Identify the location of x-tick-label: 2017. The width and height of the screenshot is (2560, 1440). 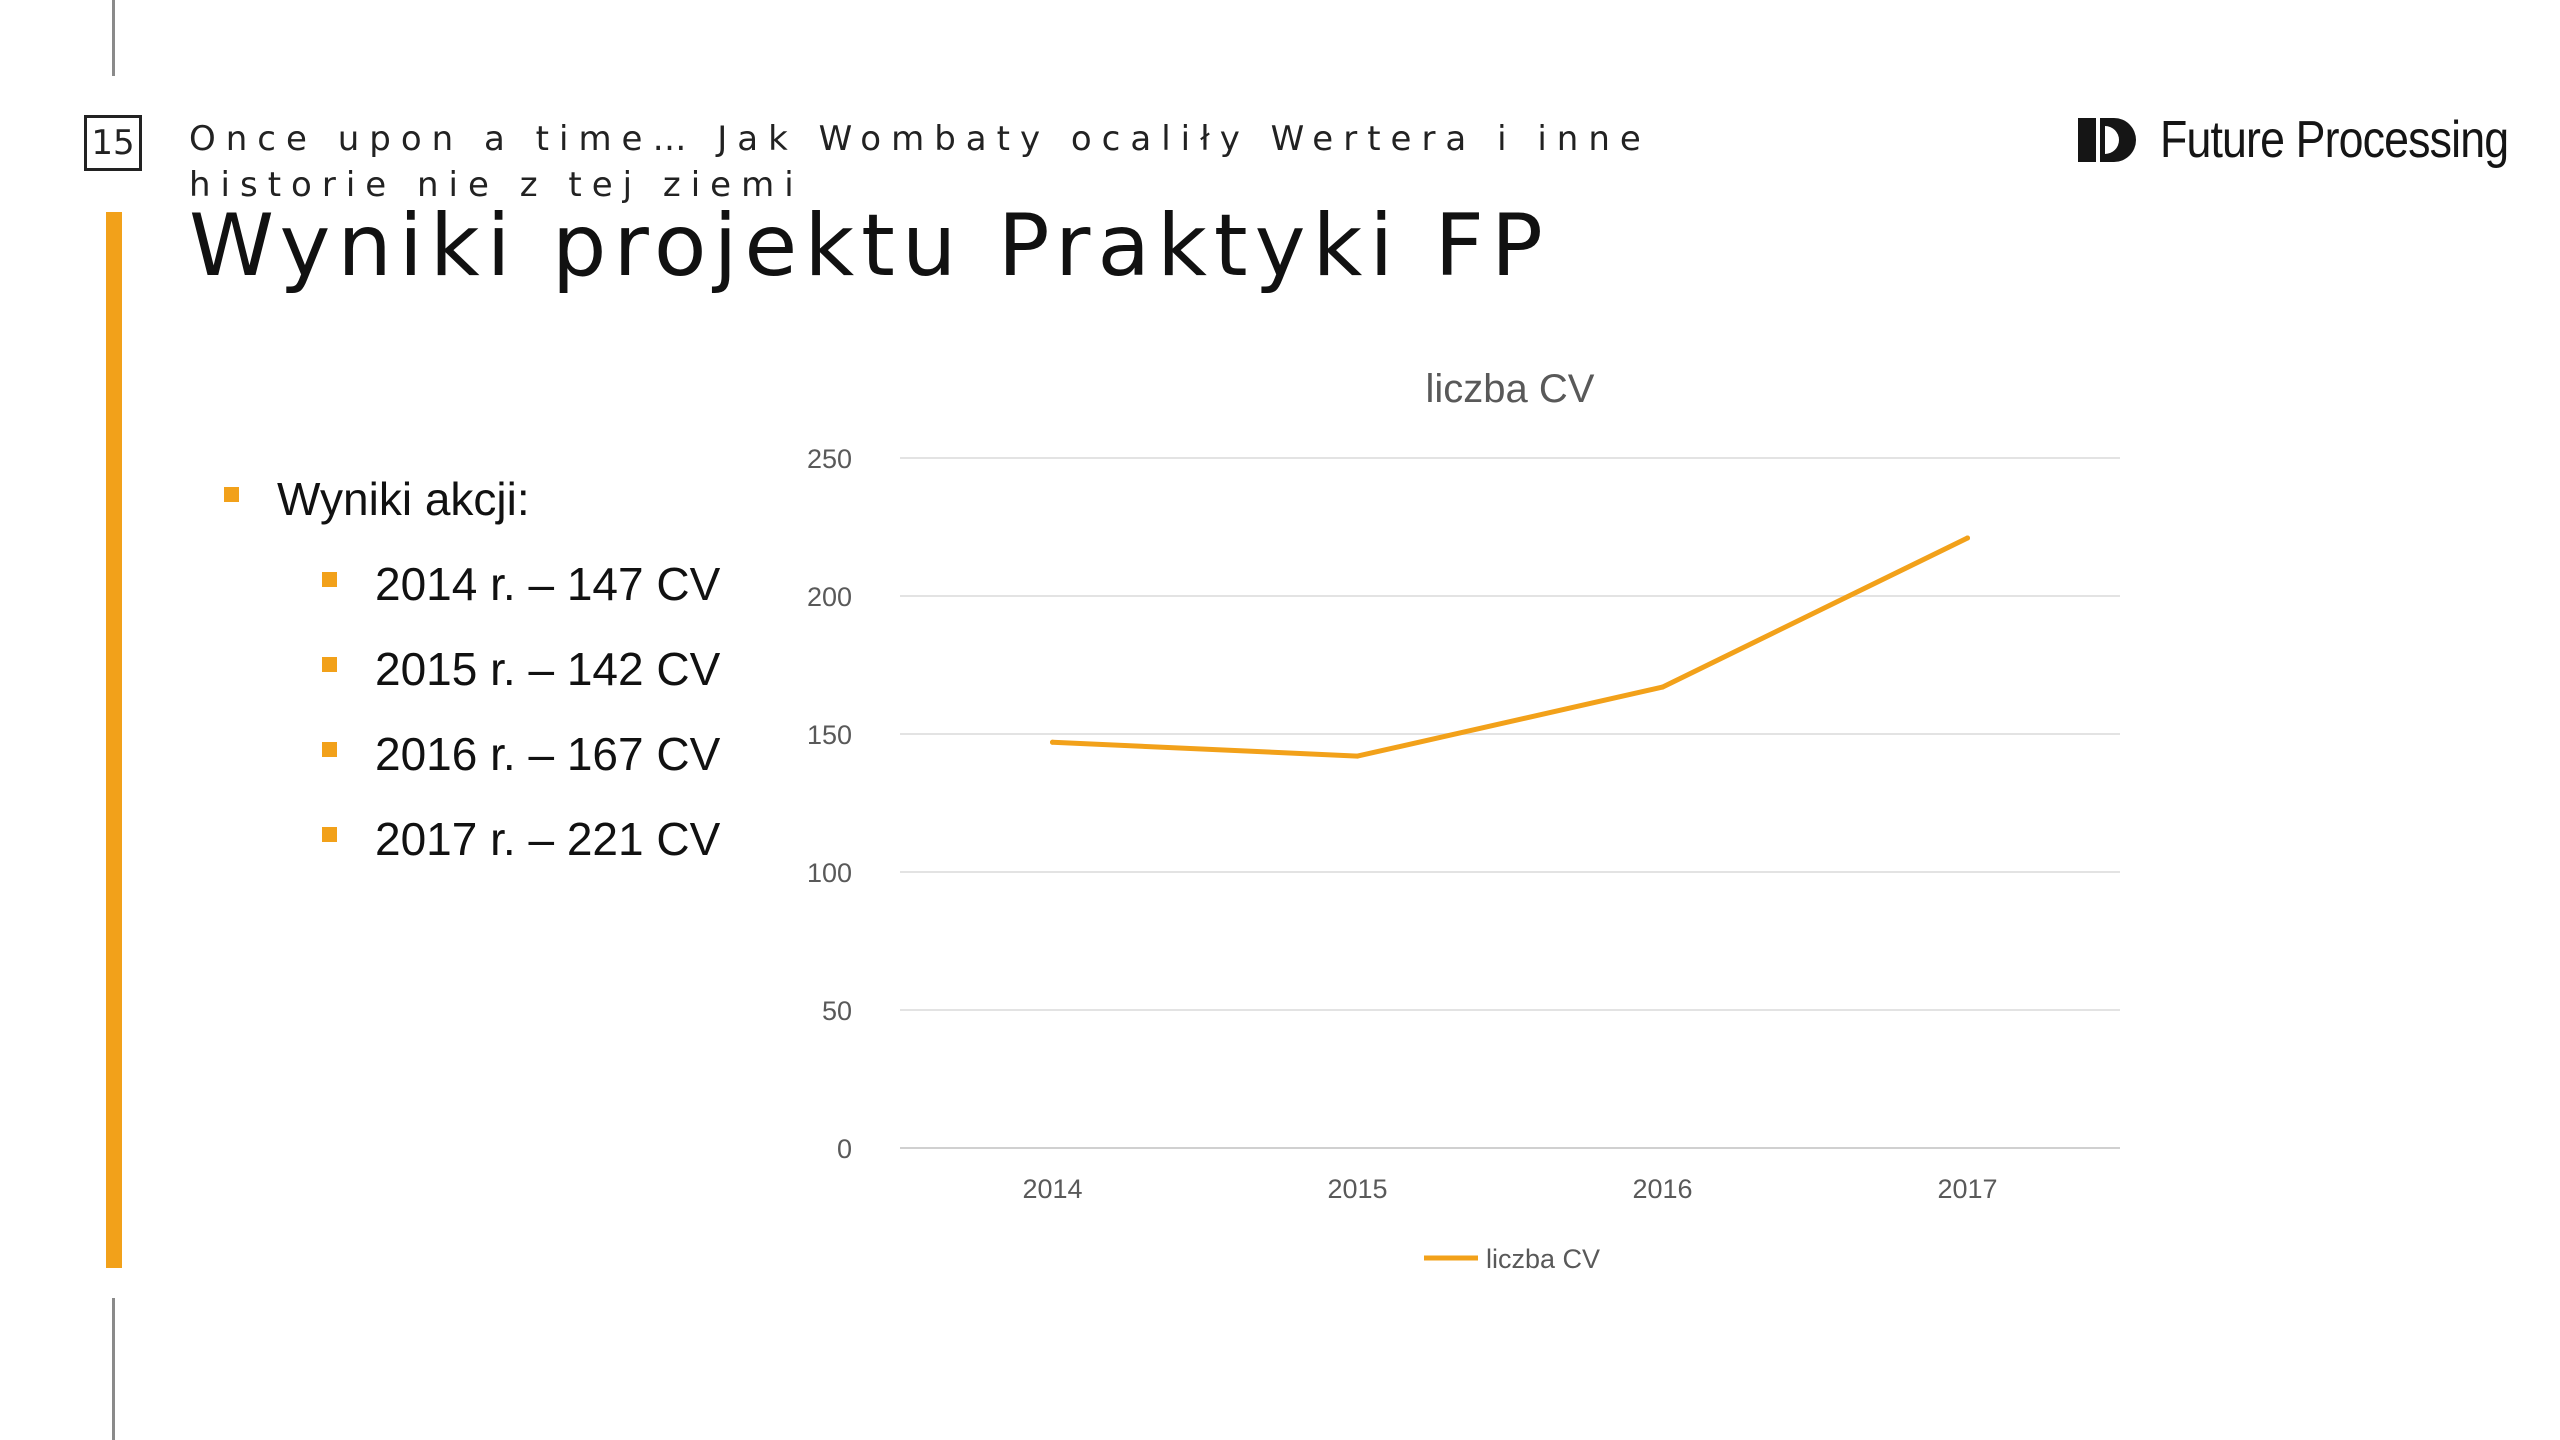
(1967, 1189).